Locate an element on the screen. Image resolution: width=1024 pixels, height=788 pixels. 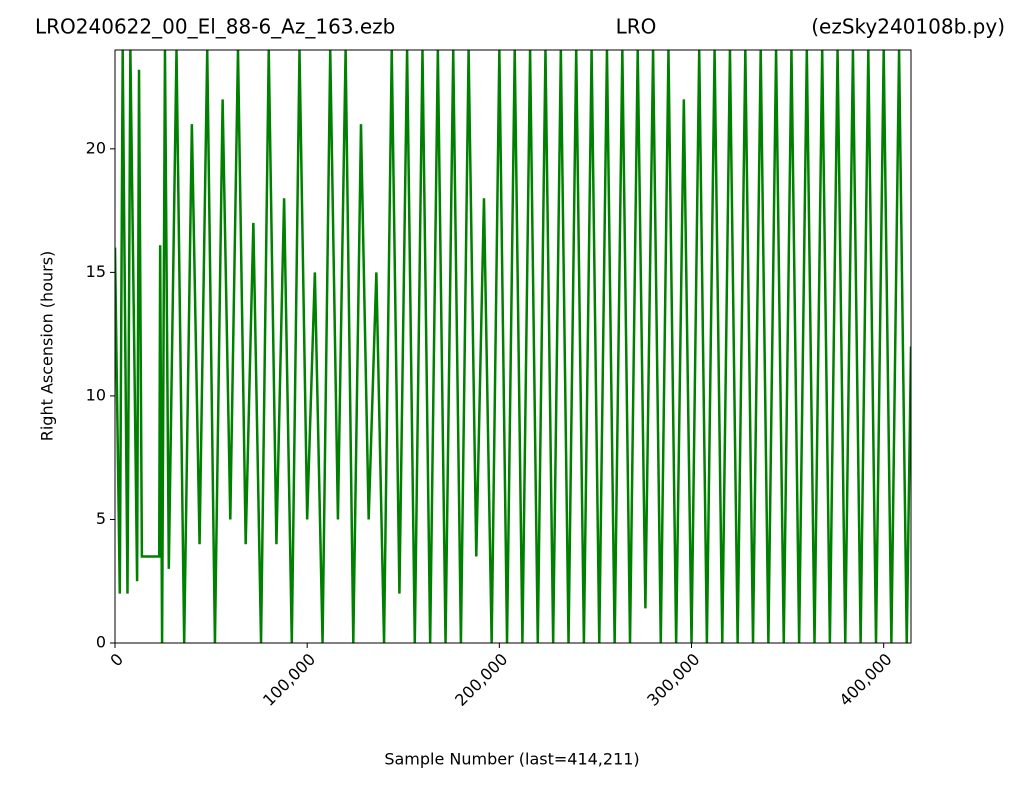
chart-title-center: LRO is located at coordinates (636, 27).